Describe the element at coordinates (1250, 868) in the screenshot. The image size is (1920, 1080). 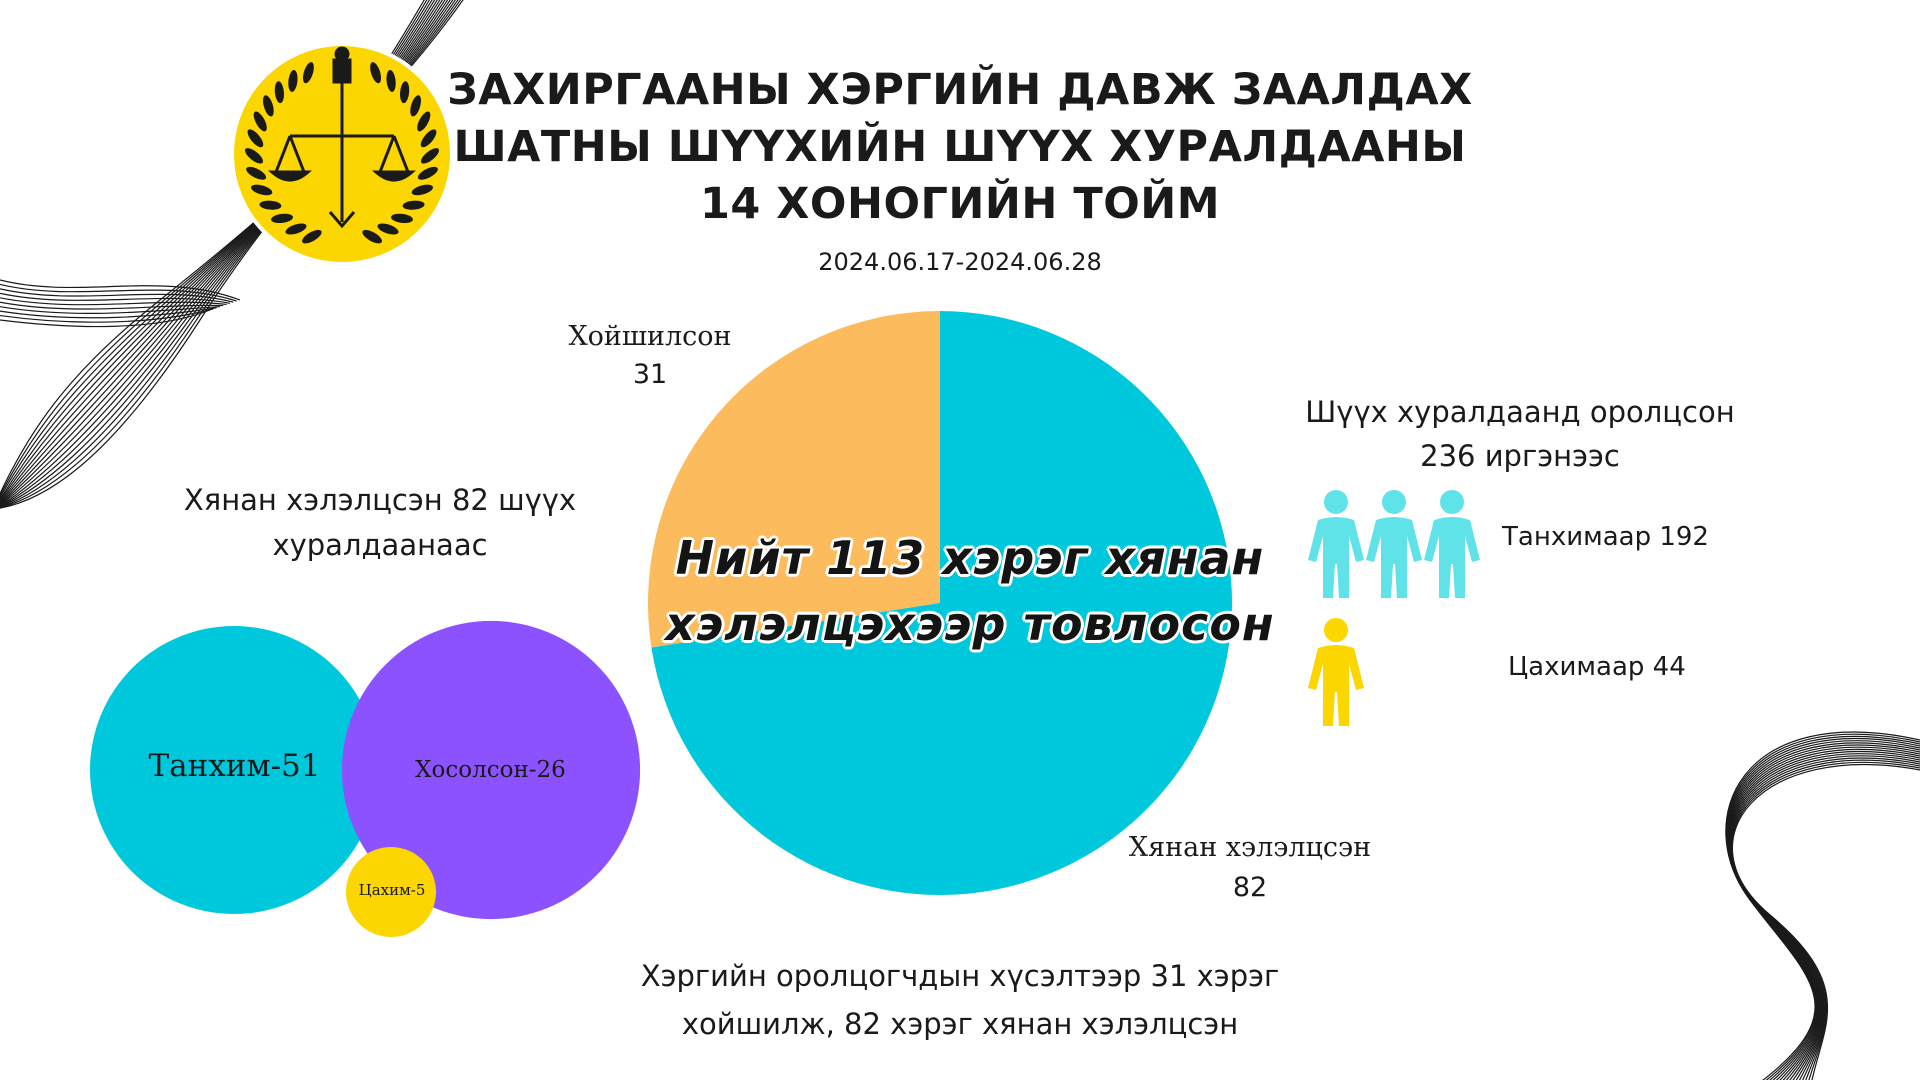
I see `pie-label-reviewed: Хянан хэлэлцсэн 82` at that location.